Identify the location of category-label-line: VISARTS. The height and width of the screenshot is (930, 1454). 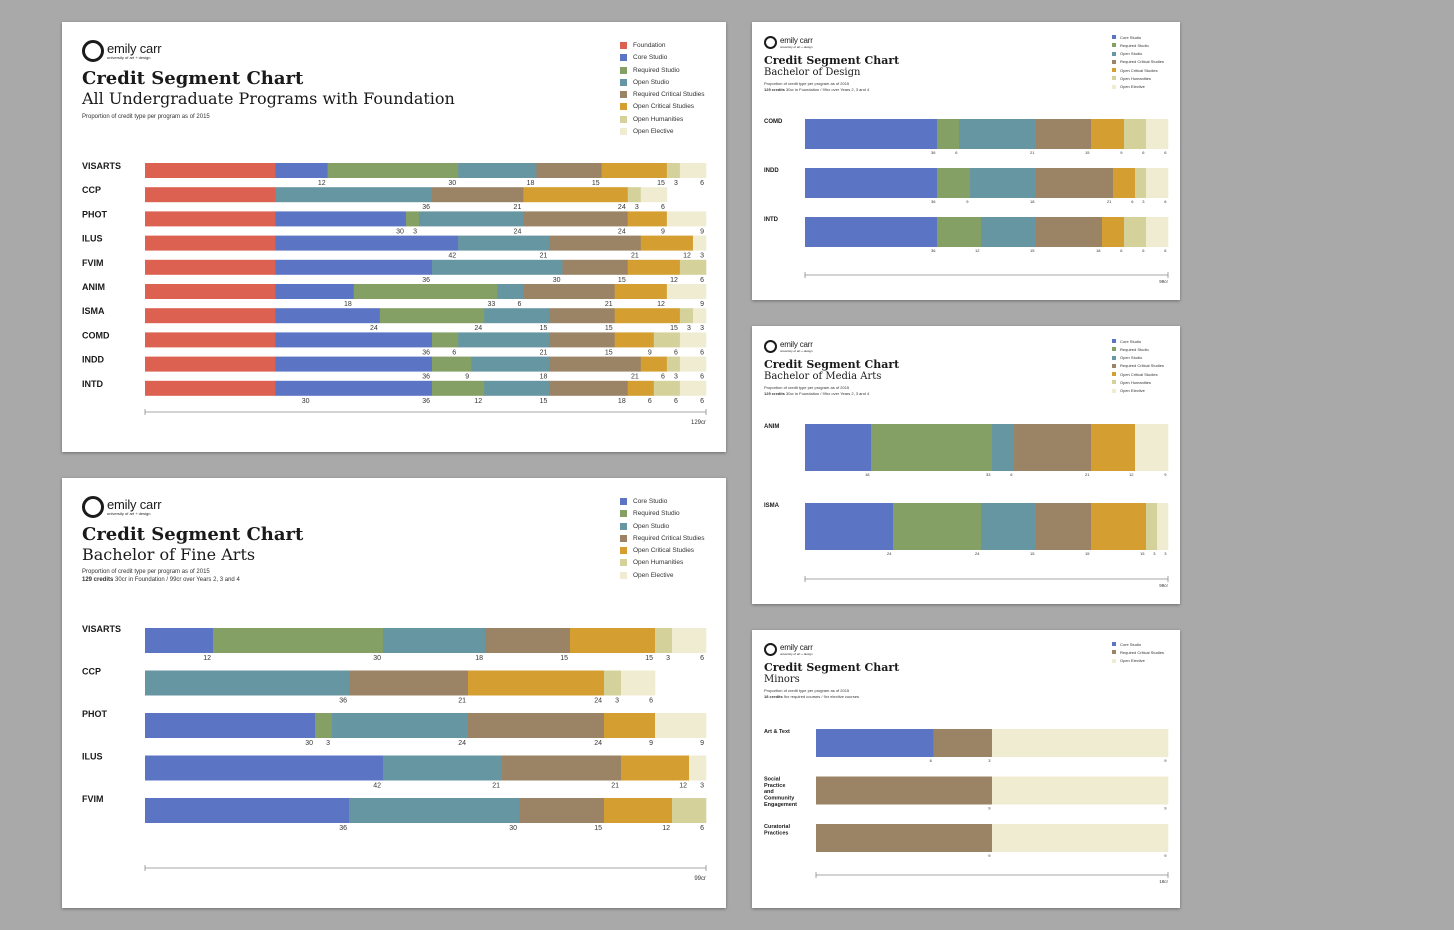
(101, 166).